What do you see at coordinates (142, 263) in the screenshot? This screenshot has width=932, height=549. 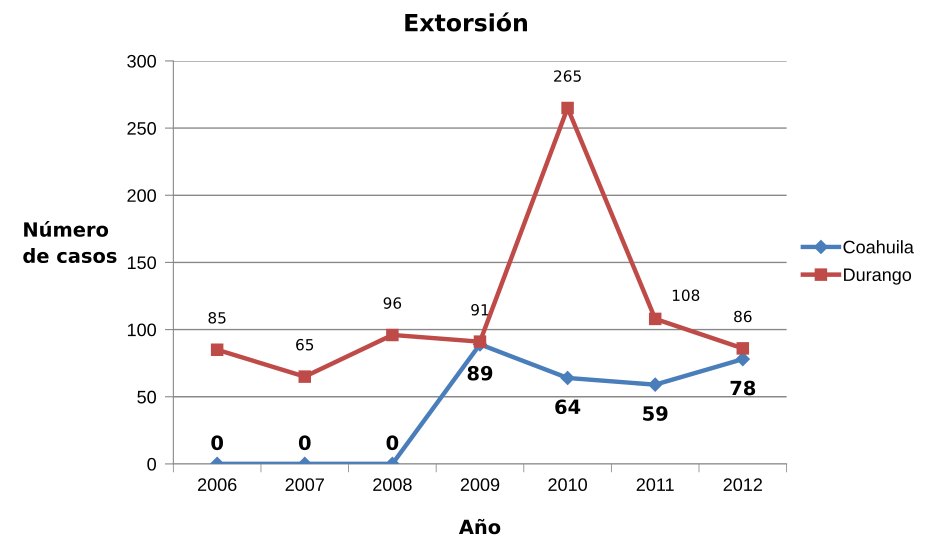 I see `y-tick-label: 150` at bounding box center [142, 263].